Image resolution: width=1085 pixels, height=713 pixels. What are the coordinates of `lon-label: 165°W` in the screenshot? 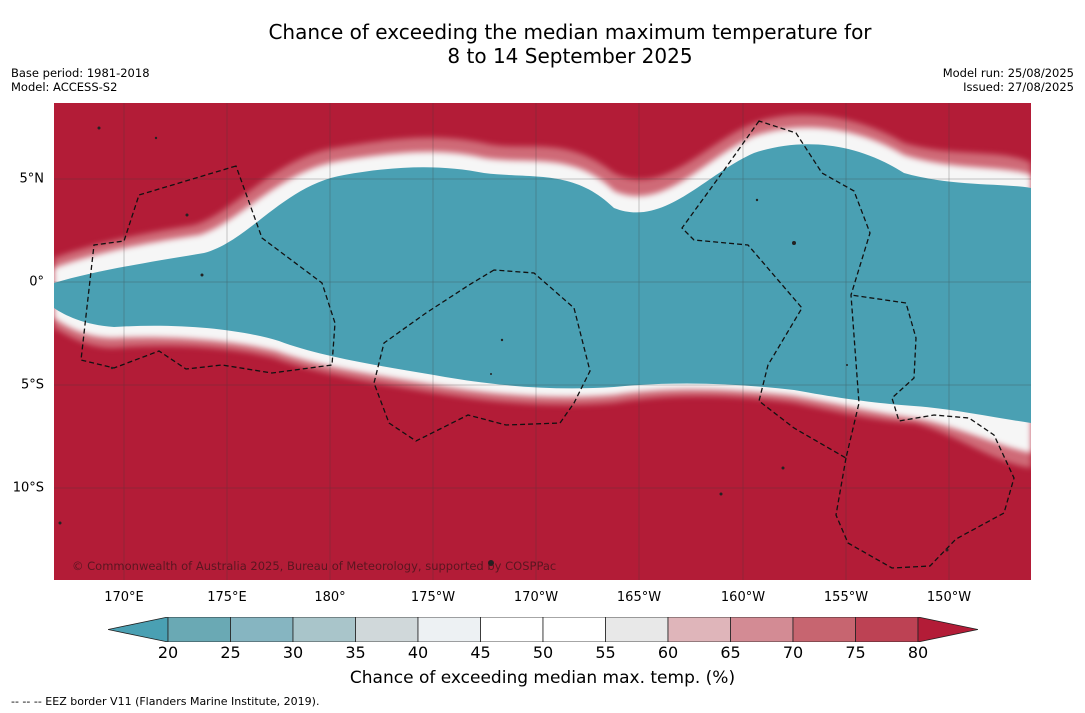 It's located at (639, 597).